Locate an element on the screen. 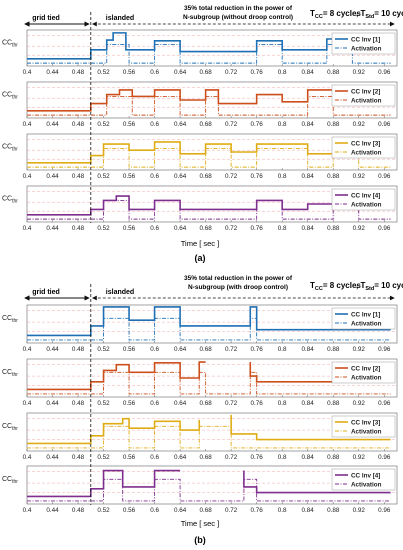 The height and width of the screenshot is (550, 403). panel-b-caption: (b) is located at coordinates (200, 540).